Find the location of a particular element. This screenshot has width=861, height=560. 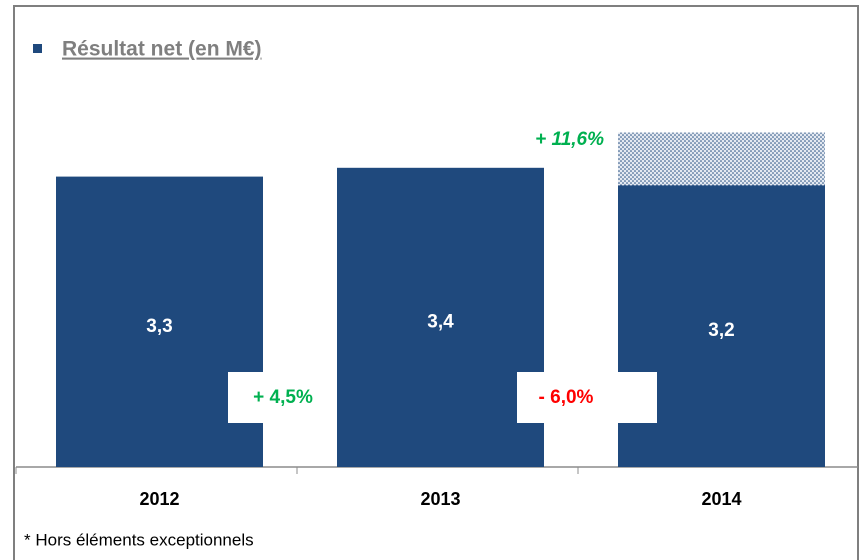

value-label: 3,2 is located at coordinates (721, 330).